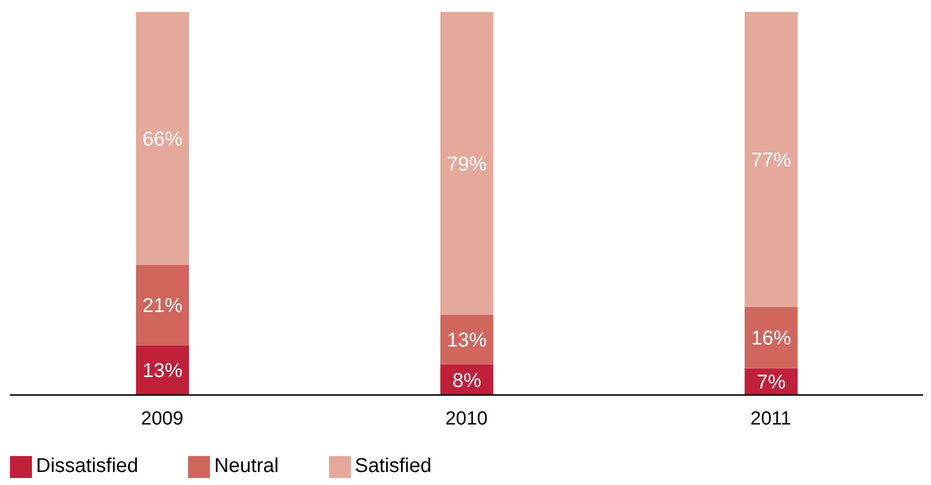 The width and height of the screenshot is (931, 485). I want to click on data-label: 16%, so click(771, 339).